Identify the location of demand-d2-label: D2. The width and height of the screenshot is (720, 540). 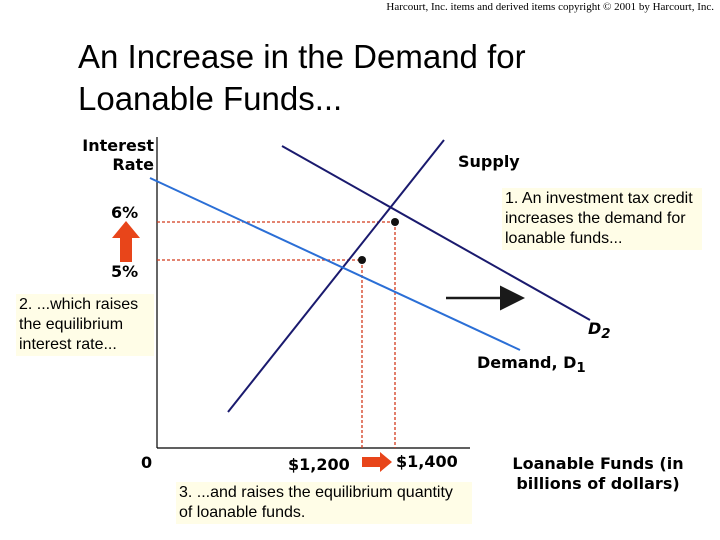
(599, 330).